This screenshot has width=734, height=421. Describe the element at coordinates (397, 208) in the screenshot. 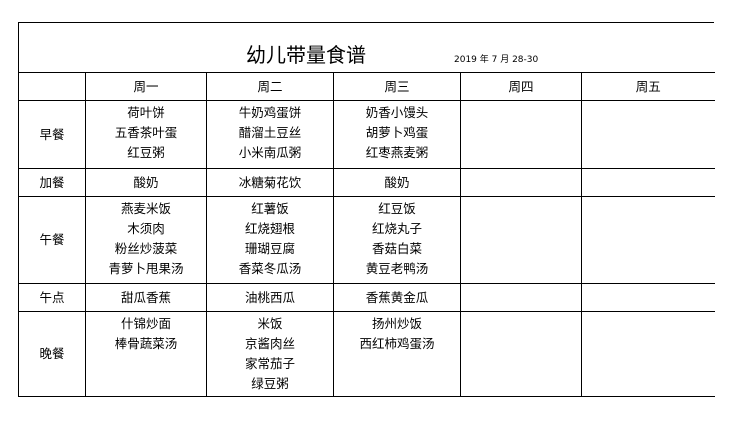

I see `food-item: 红豆饭` at that location.